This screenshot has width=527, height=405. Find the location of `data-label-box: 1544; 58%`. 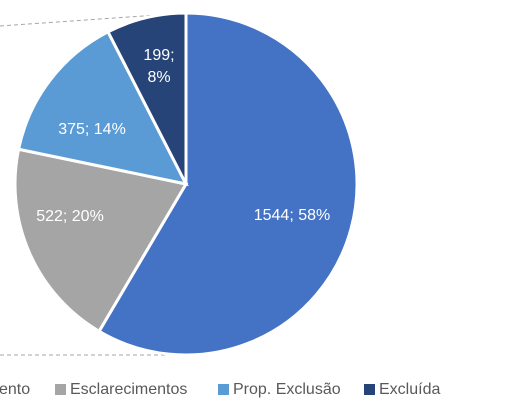

data-label-box: 1544; 58% is located at coordinates (292, 215).